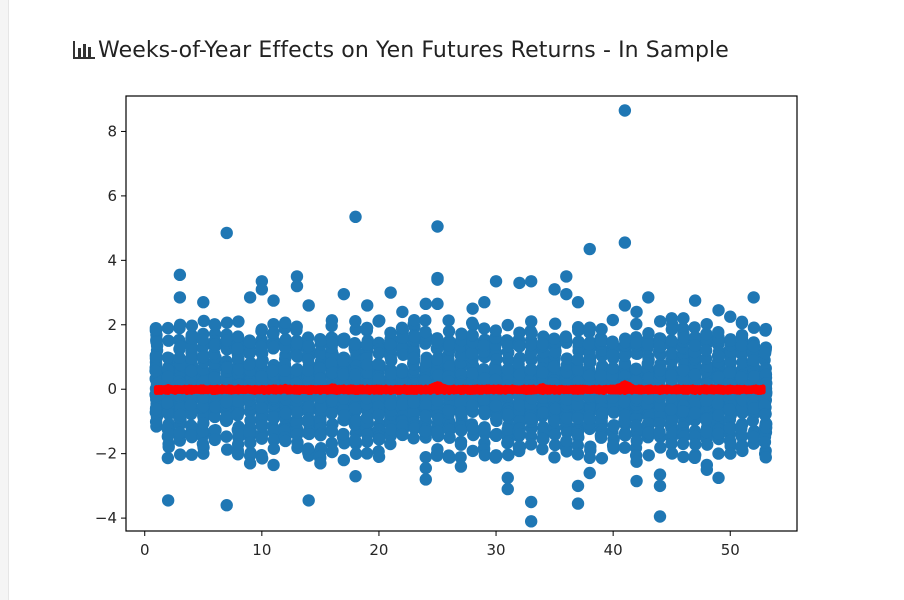  I want to click on y-tick-label: 0, so click(112, 389).